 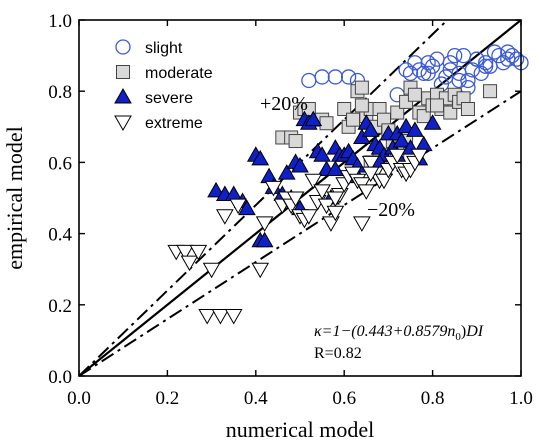 What do you see at coordinates (60, 21) in the screenshot?
I see `y-tick-label: 1.0` at bounding box center [60, 21].